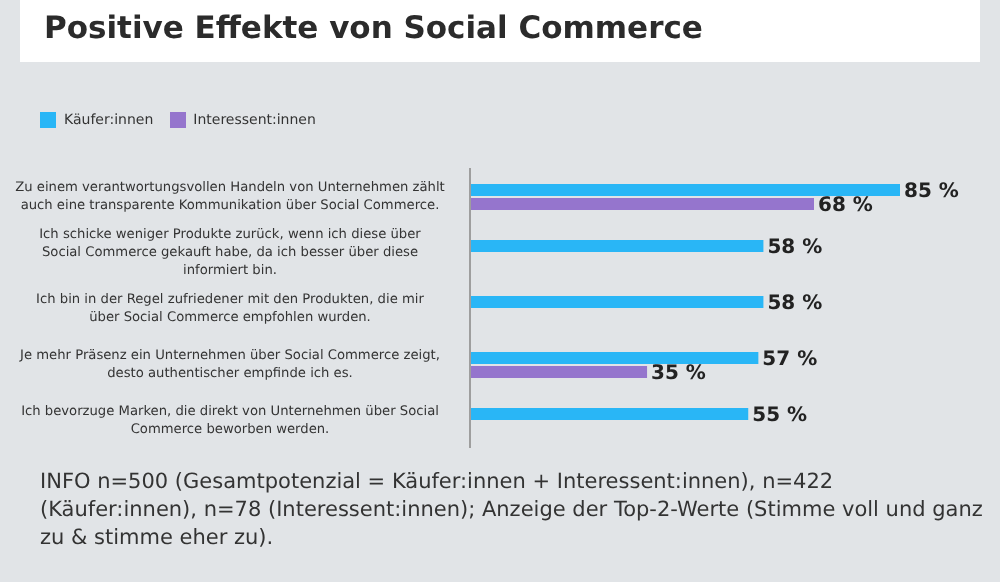  I want to click on data-label: 35 %, so click(678, 374).